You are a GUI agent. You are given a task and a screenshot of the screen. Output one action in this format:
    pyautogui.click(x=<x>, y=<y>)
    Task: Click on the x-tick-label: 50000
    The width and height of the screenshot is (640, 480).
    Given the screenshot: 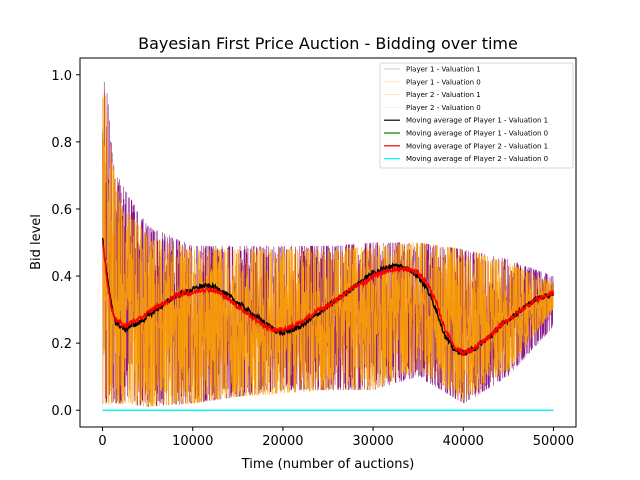 What is the action you would take?
    pyautogui.click(x=553, y=441)
    